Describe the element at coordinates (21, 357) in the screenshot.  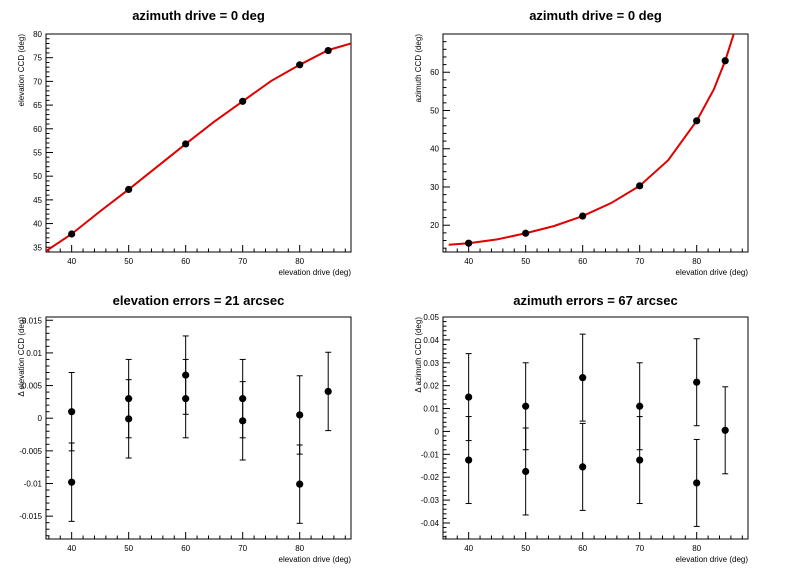
I see `y-axis-label: Δ elevation CCD (deg)` at that location.